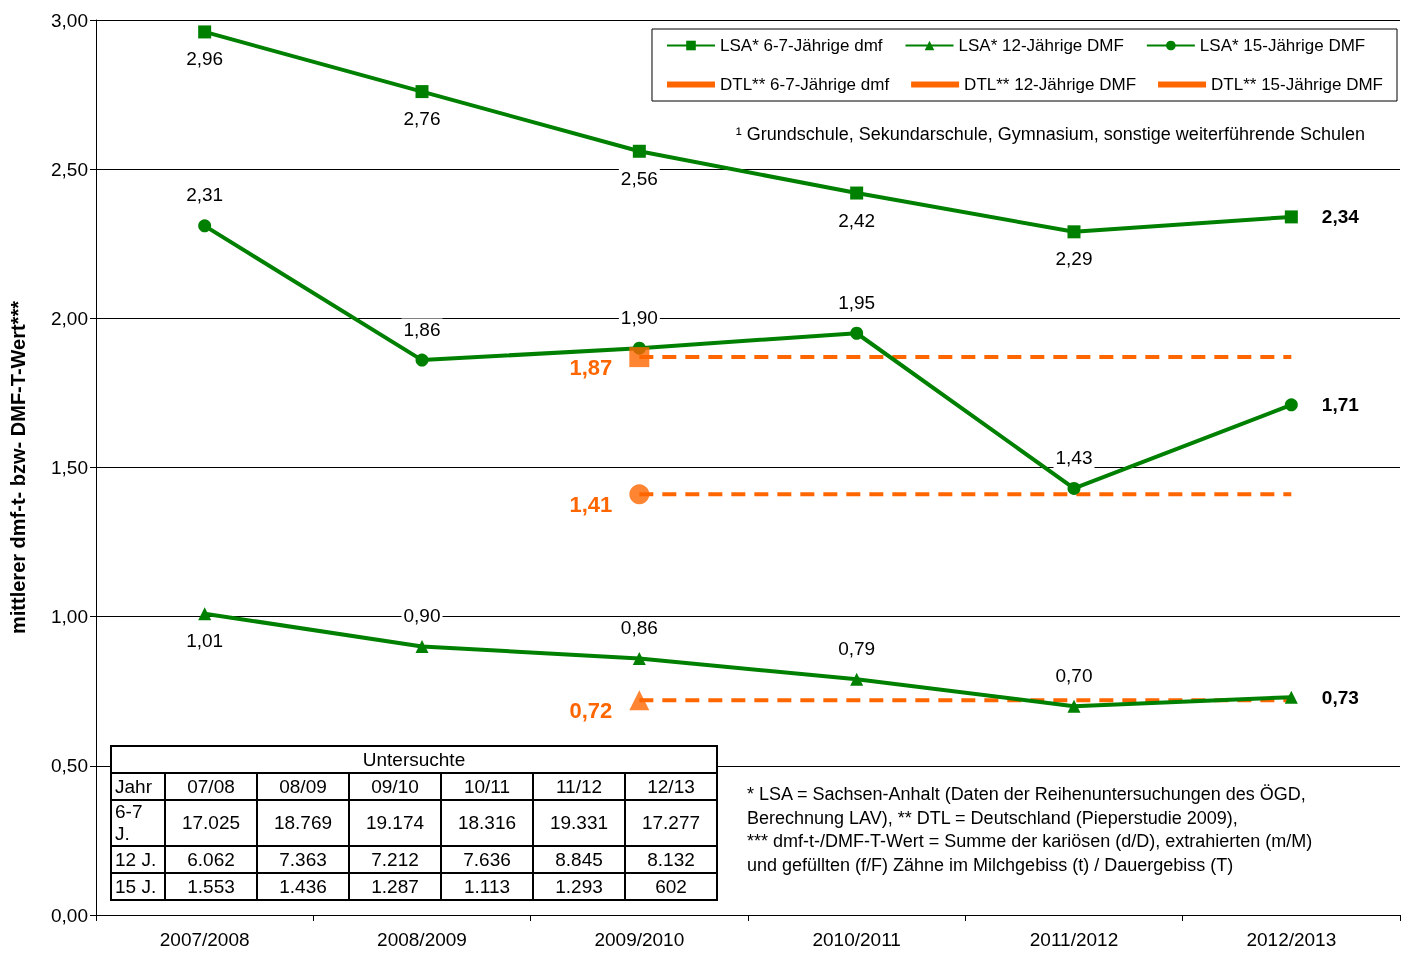 The image size is (1405, 954). I want to click on annotation: 1.436, so click(303, 886).